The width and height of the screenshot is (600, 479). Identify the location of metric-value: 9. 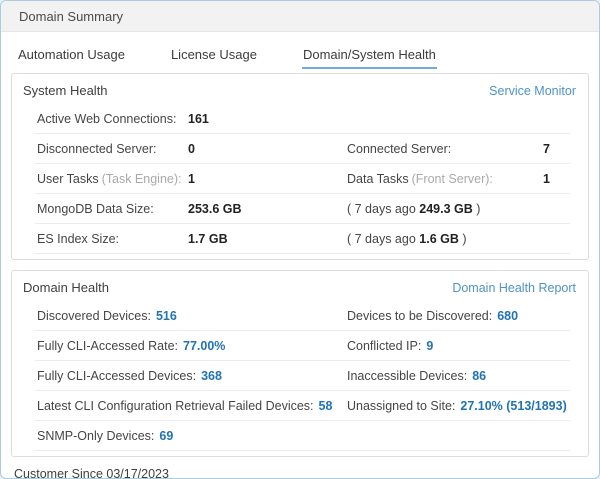
(430, 345).